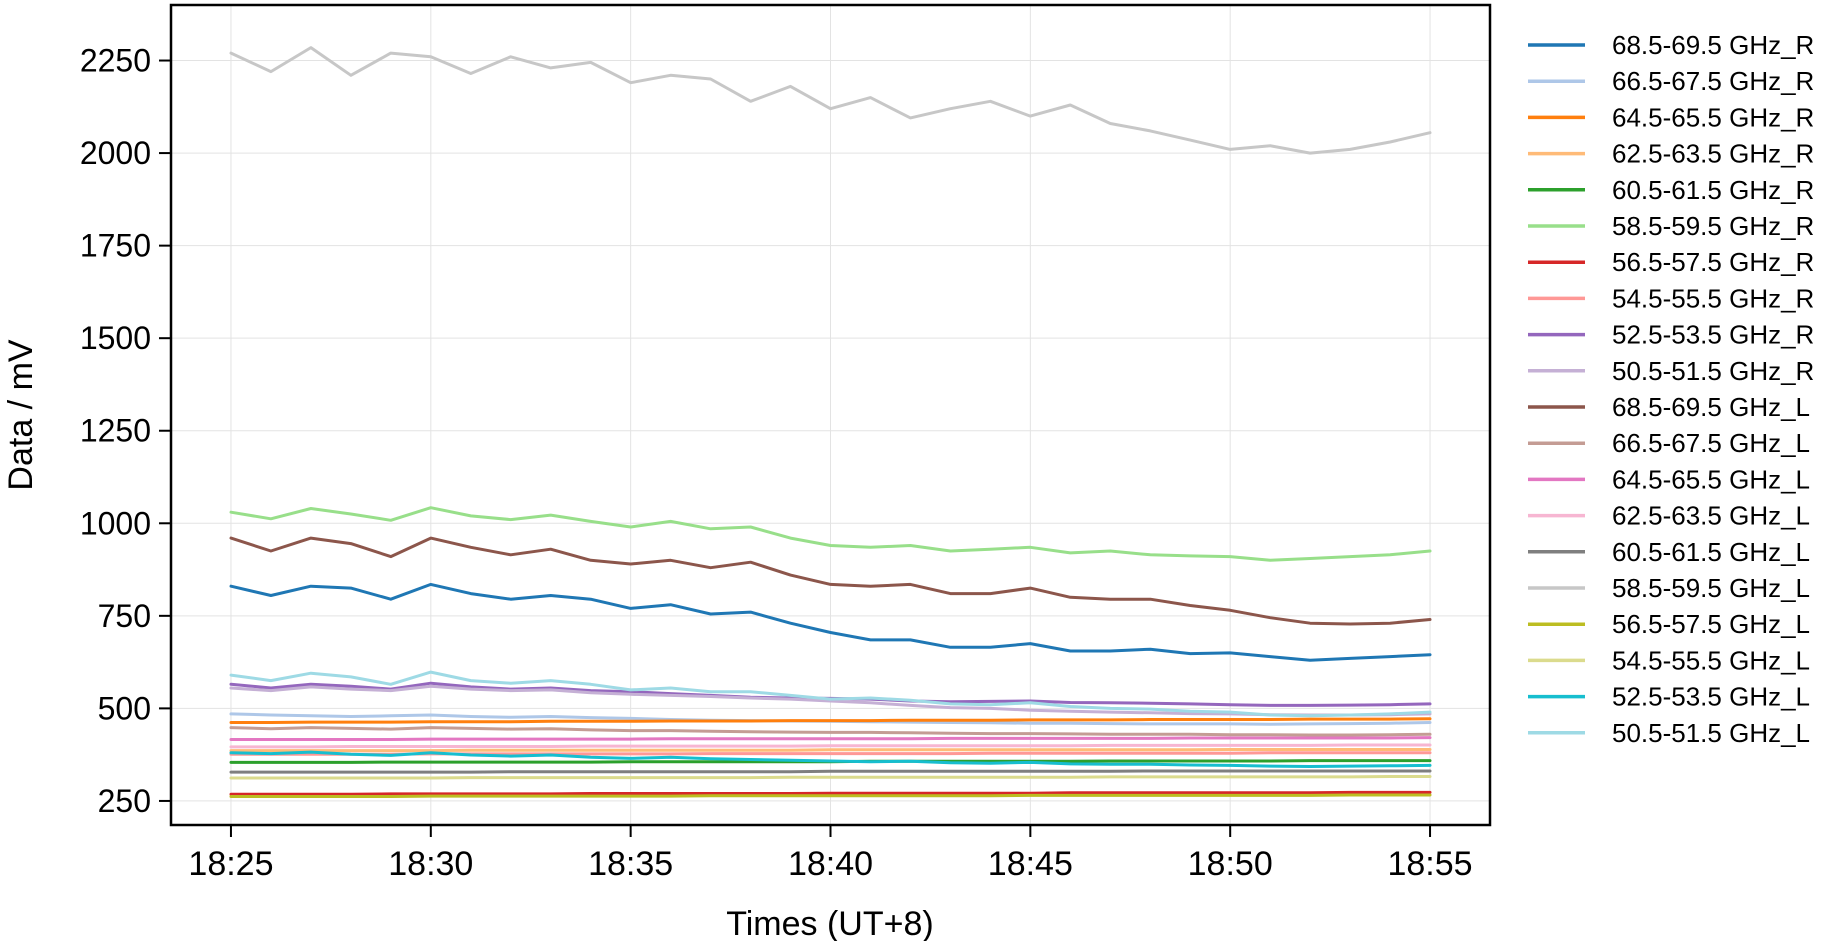  What do you see at coordinates (1713, 298) in the screenshot?
I see `legend-label: 54.5-55.5 GHz_R` at bounding box center [1713, 298].